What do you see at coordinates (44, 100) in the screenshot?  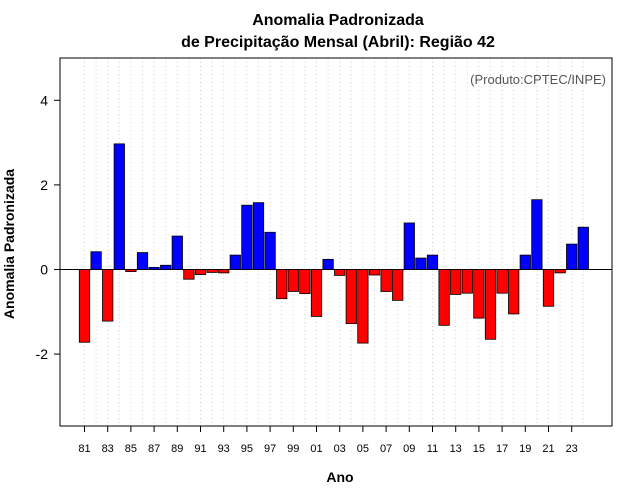 I see `y-tick-label: 4` at bounding box center [44, 100].